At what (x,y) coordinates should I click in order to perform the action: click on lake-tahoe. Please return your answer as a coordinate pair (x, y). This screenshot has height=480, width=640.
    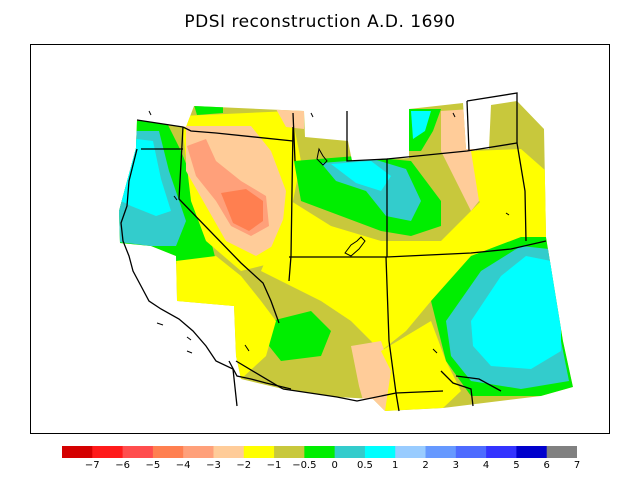
    Looking at the image, I should click on (175, 198).